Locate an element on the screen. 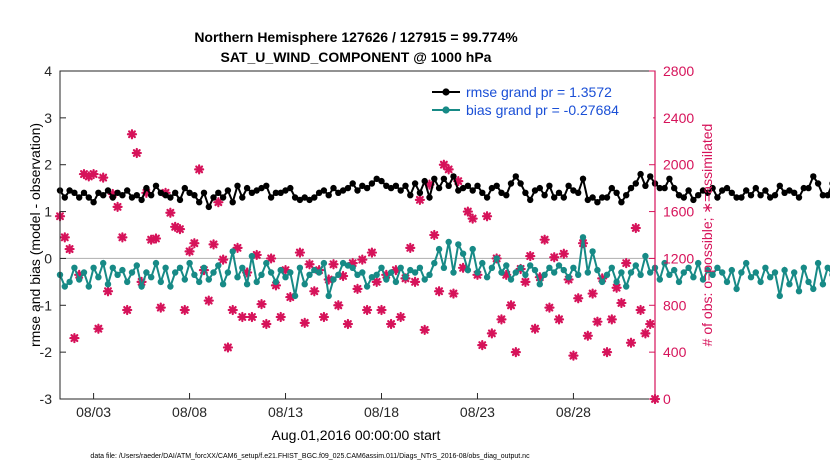 This screenshot has width=830, height=470. y-right-tick-label: 0 is located at coordinates (667, 399).